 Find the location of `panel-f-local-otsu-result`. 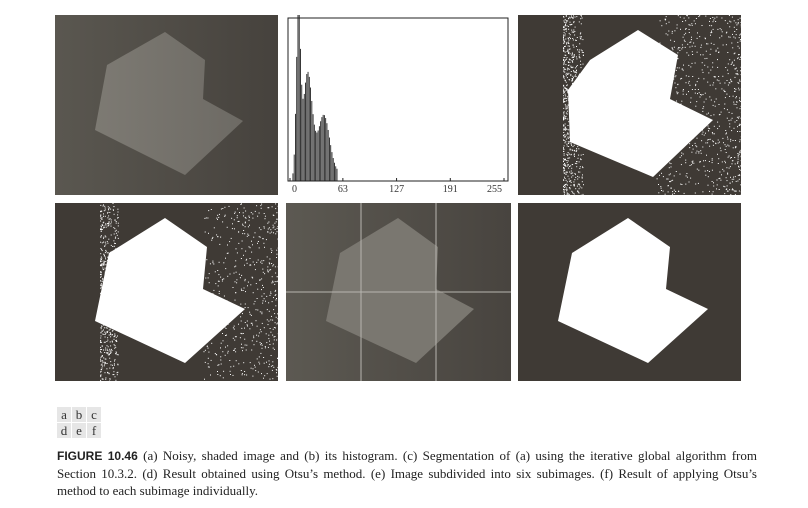

panel-f-local-otsu-result is located at coordinates (629, 292).